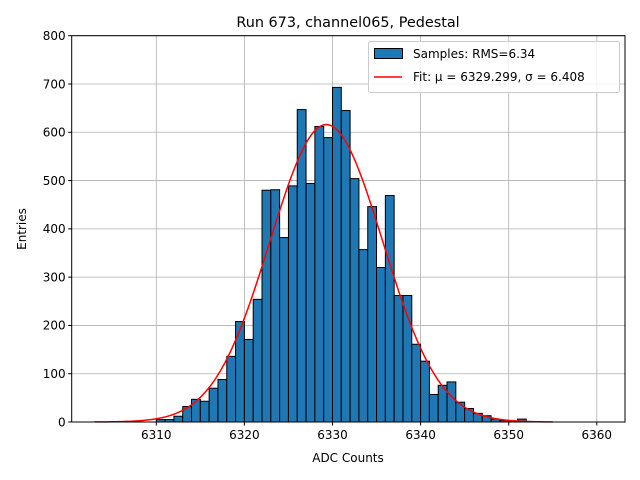 This screenshot has width=640, height=480. Describe the element at coordinates (22, 229) in the screenshot. I see `y-axis-label: Entries` at that location.